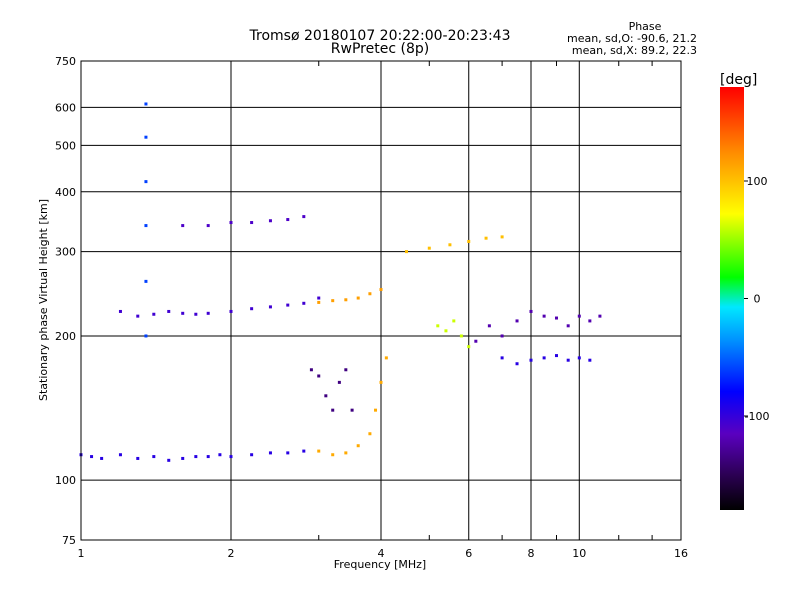  I want to click on colorbar-tick-label: 100, so click(757, 181).